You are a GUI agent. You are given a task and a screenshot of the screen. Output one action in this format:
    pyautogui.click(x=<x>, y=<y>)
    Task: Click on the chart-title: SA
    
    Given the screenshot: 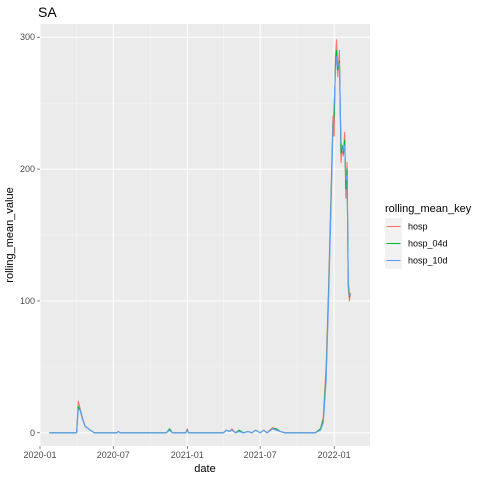 What is the action you would take?
    pyautogui.click(x=47, y=12)
    